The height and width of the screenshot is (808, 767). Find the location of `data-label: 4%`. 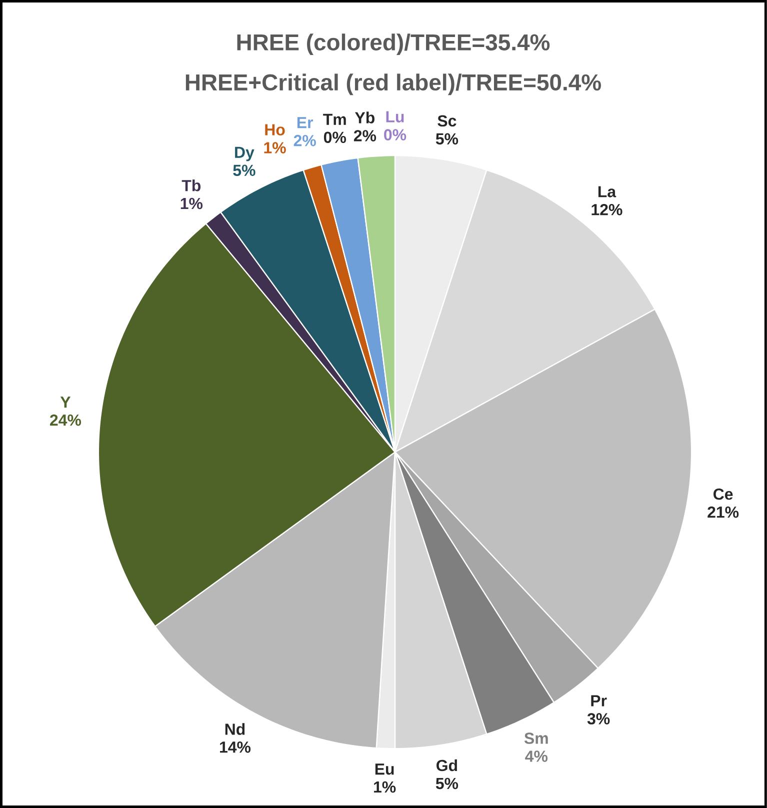

data-label: 4% is located at coordinates (536, 756).